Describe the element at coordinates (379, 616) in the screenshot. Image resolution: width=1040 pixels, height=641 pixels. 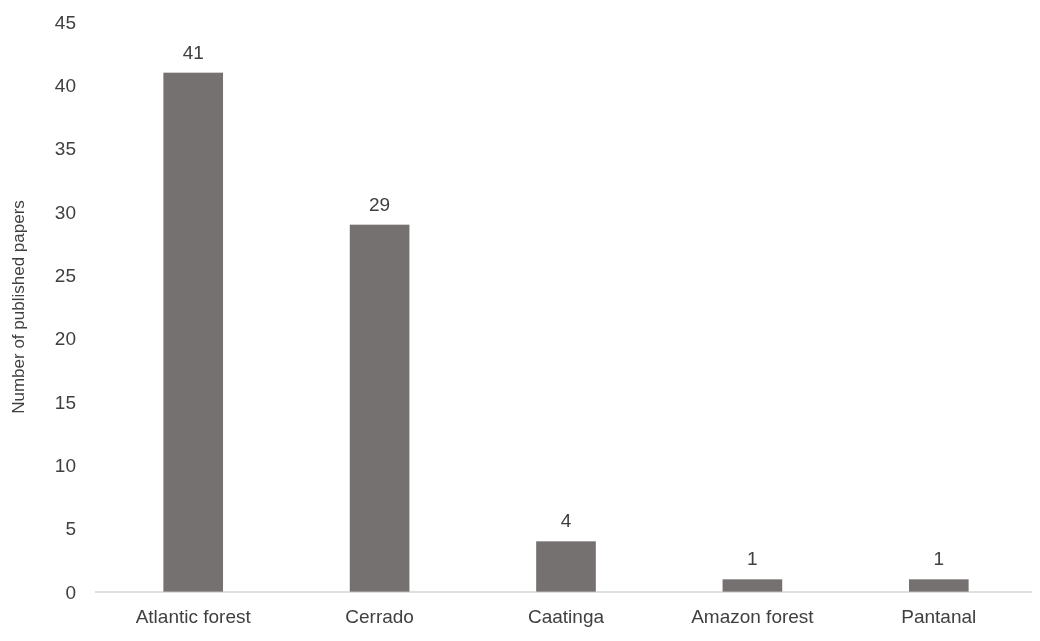
I see `x-tick-label: Cerrado` at that location.